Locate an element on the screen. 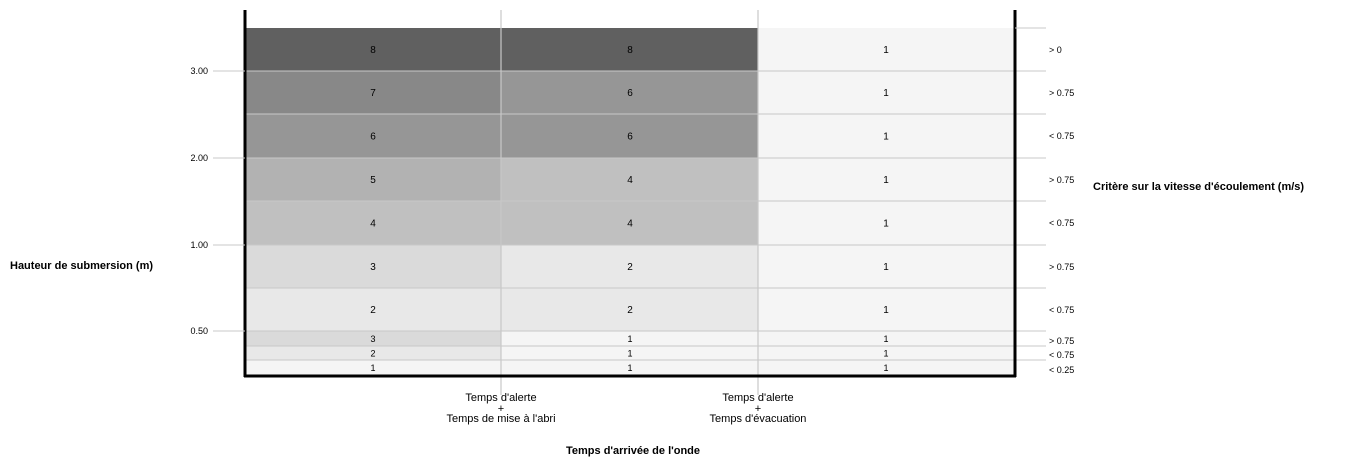  cell-value-r3-c2: 1 is located at coordinates (886, 180).